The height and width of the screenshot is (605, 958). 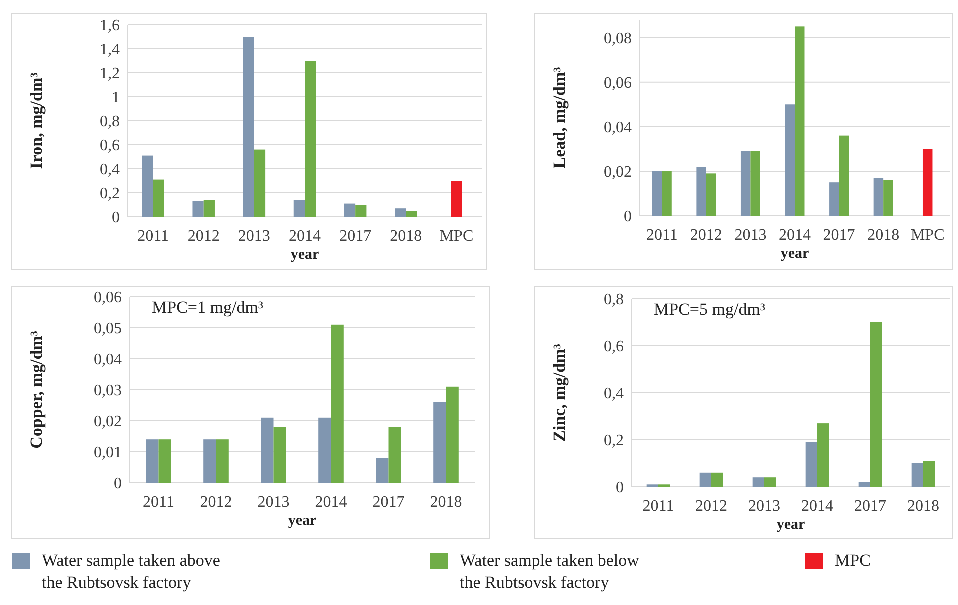 I want to click on y-axis-title: Zinc, mg/dm³, so click(x=559, y=393).